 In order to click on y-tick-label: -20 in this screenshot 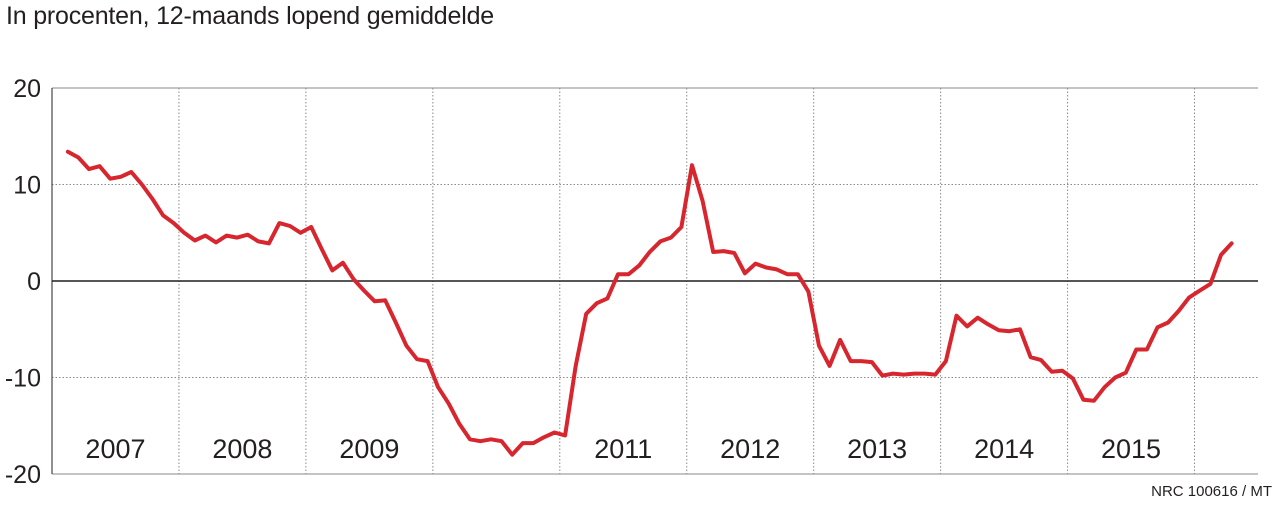, I will do `click(23, 475)`.